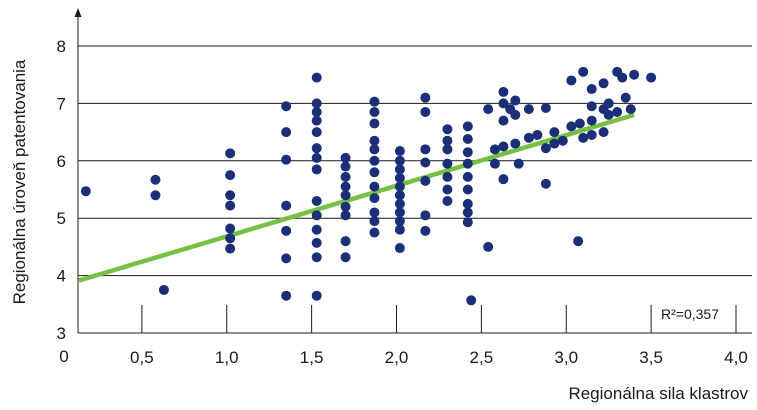 This screenshot has height=410, width=757. Describe the element at coordinates (690, 314) in the screenshot. I see `r-squared-annotation: R²=0,357` at that location.